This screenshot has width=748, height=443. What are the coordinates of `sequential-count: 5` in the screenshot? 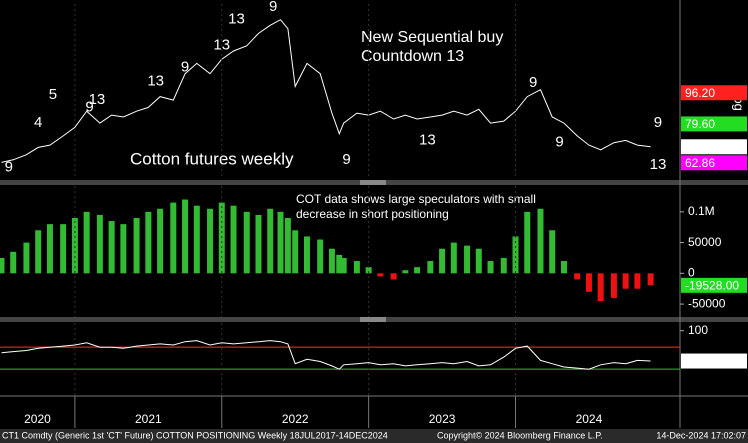 It's located at (53, 94).